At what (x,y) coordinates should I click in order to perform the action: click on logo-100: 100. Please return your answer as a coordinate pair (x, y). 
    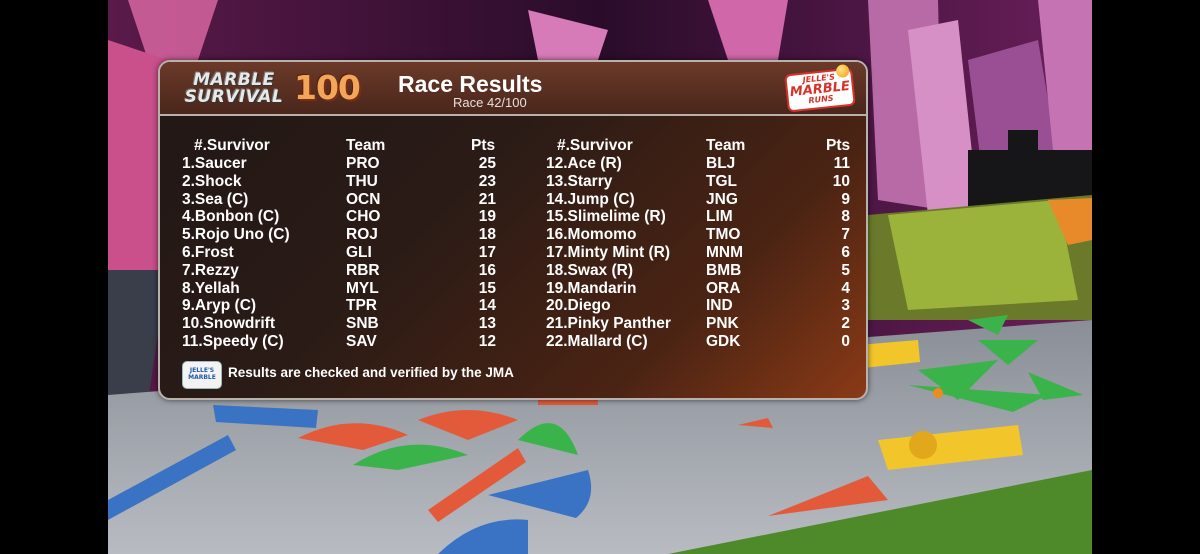
    Looking at the image, I should click on (327, 87).